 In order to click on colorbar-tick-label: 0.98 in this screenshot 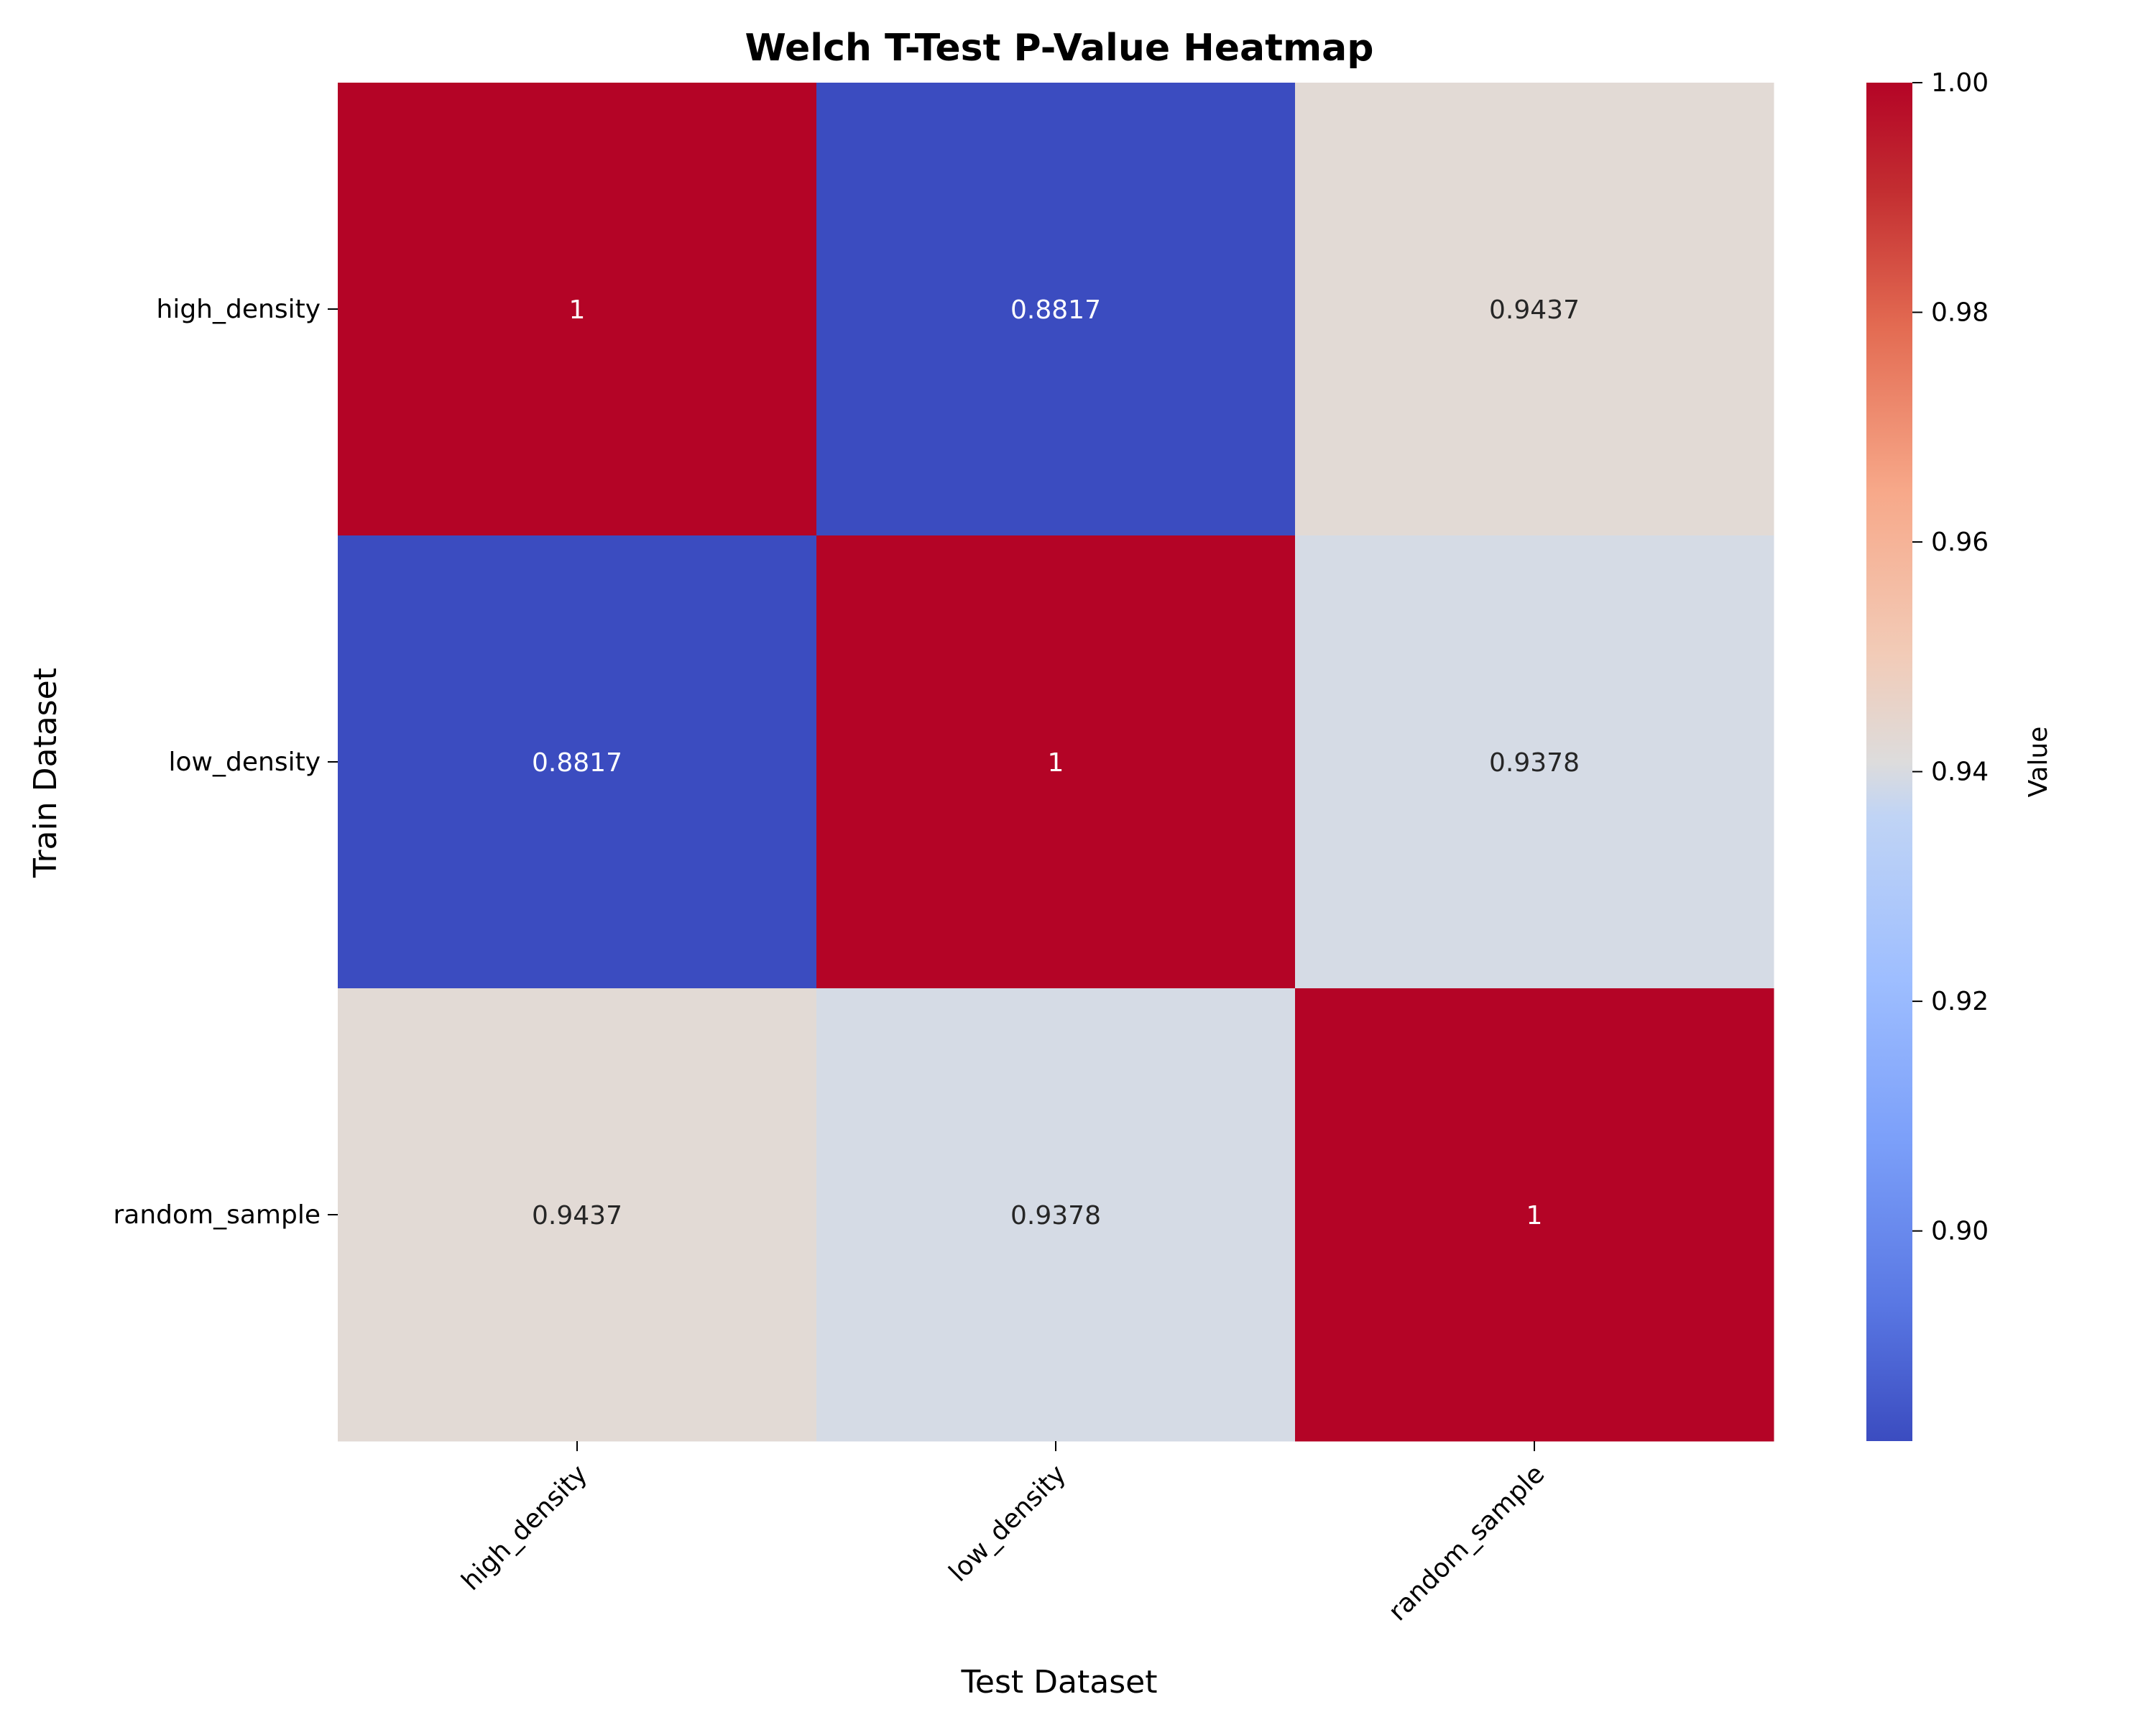, I will do `click(1960, 313)`.